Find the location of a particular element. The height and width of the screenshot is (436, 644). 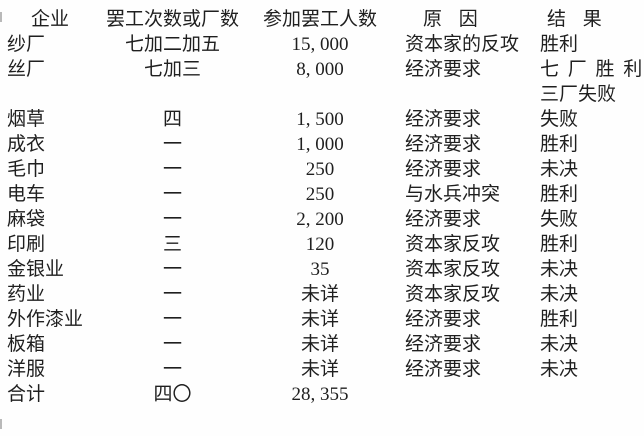

table-row: 外作漆业 一 未详 经济要求 胜利 is located at coordinates (322, 319).